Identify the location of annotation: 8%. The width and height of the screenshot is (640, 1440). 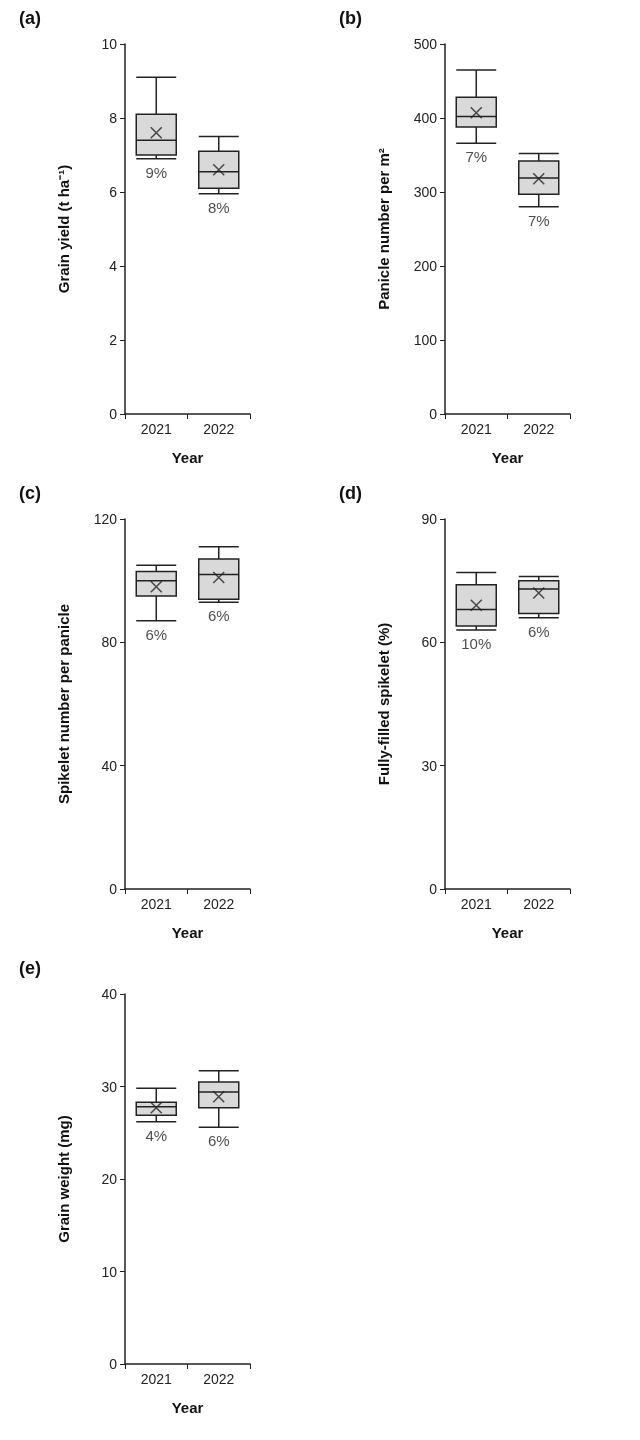
(218, 207).